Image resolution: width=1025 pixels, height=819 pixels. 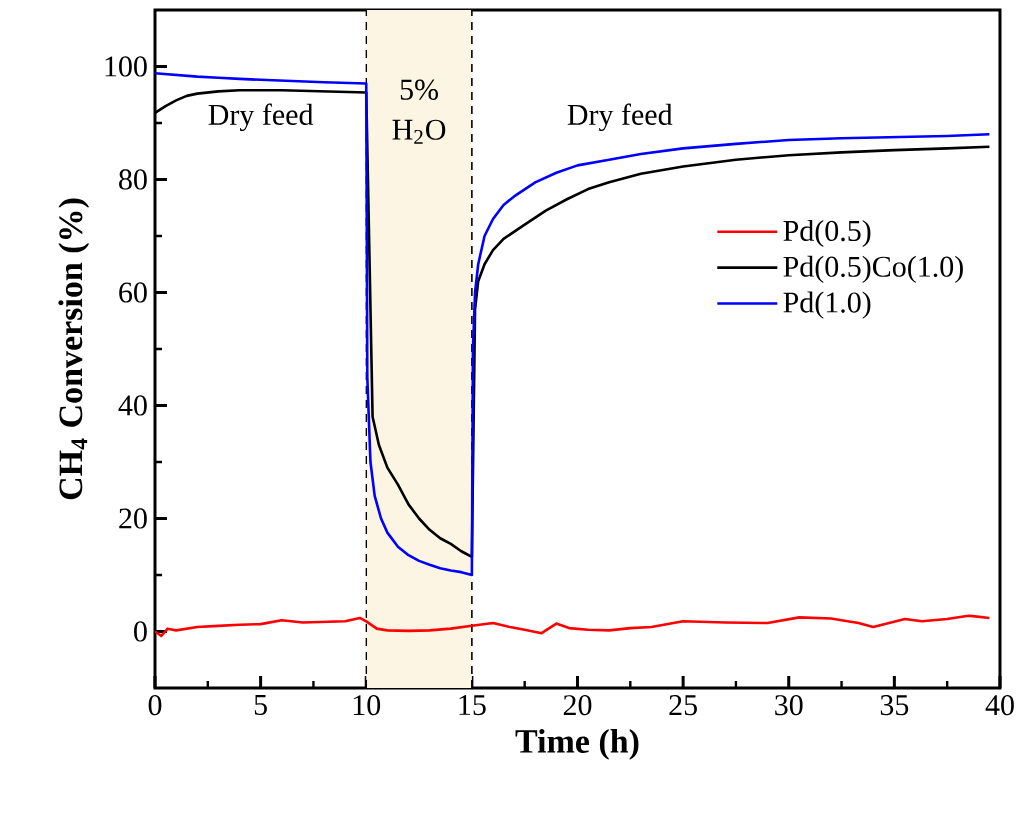 What do you see at coordinates (873, 269) in the screenshot?
I see `legend-label: Pd(0.5)Co(1.0)` at bounding box center [873, 269].